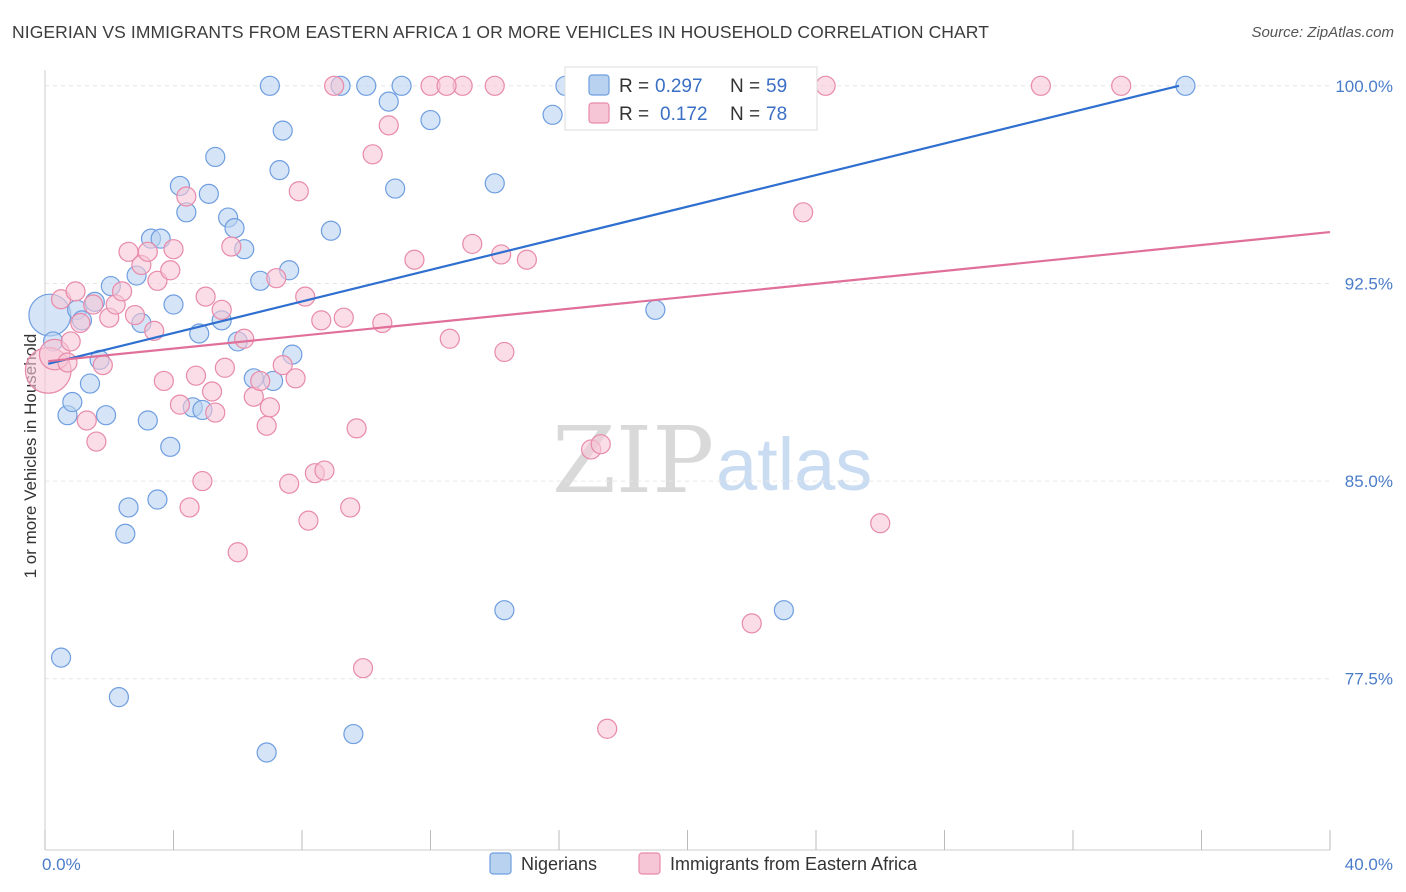 The image size is (1406, 892). I want to click on bottom-legend-label-nigerians: Nigerians, so click(559, 864).